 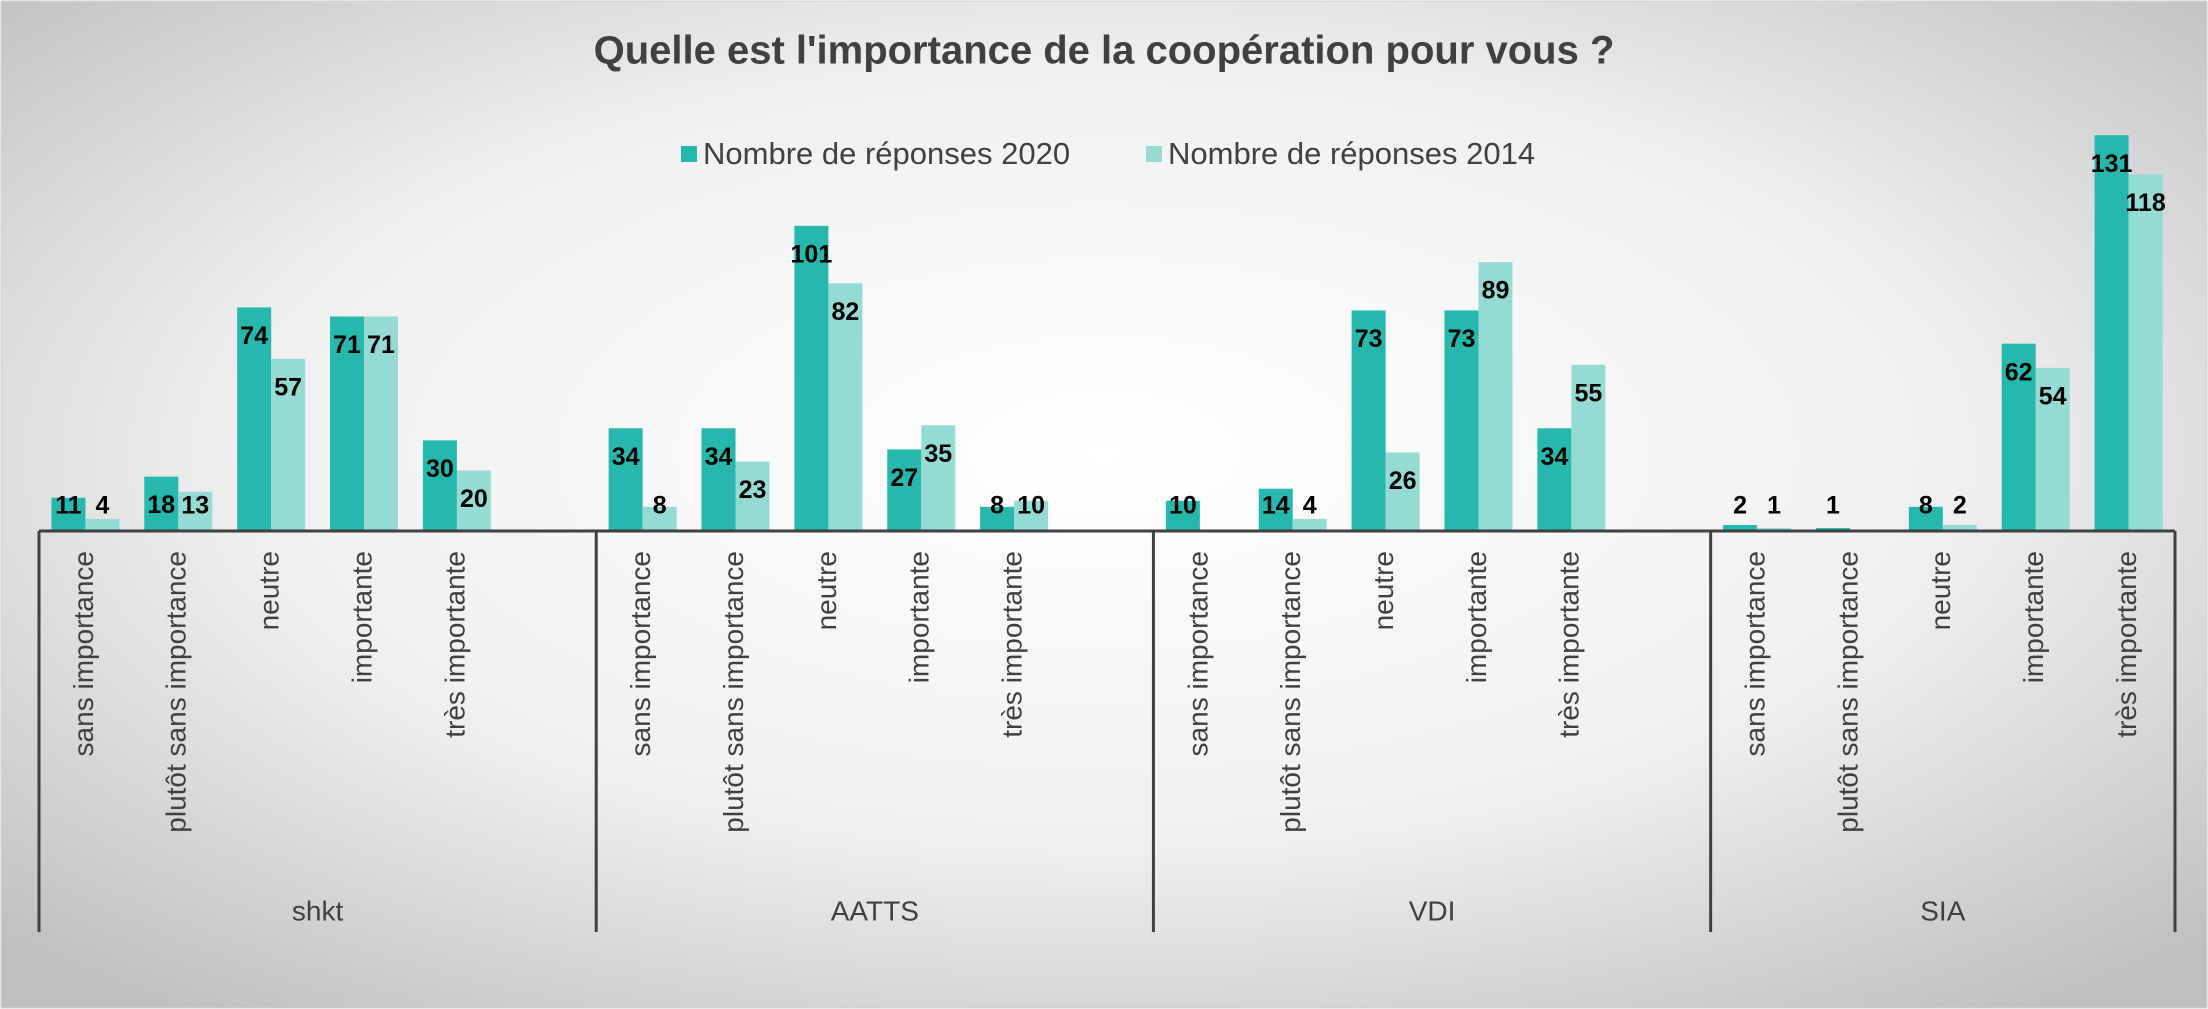 I want to click on data-label: 20, so click(x=474, y=499).